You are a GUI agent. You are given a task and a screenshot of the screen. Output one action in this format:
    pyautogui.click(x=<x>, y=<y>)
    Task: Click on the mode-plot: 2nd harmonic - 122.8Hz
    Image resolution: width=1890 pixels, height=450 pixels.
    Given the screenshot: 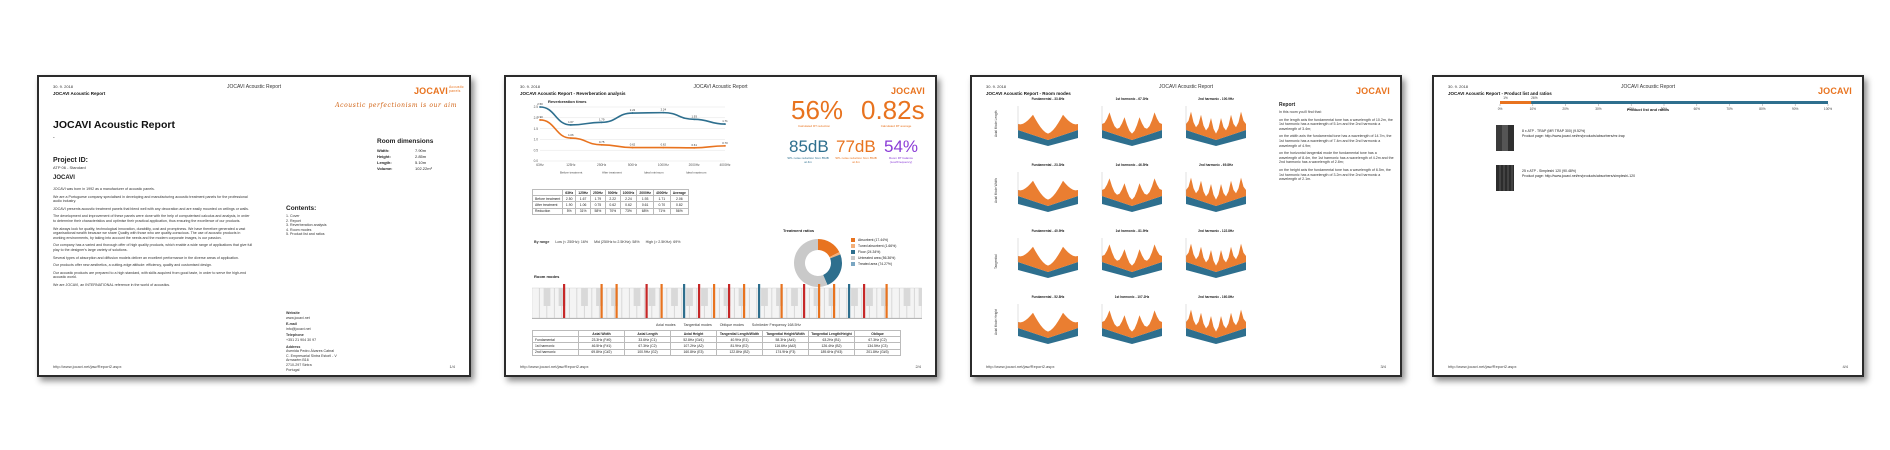 What is the action you would take?
    pyautogui.click(x=1216, y=253)
    